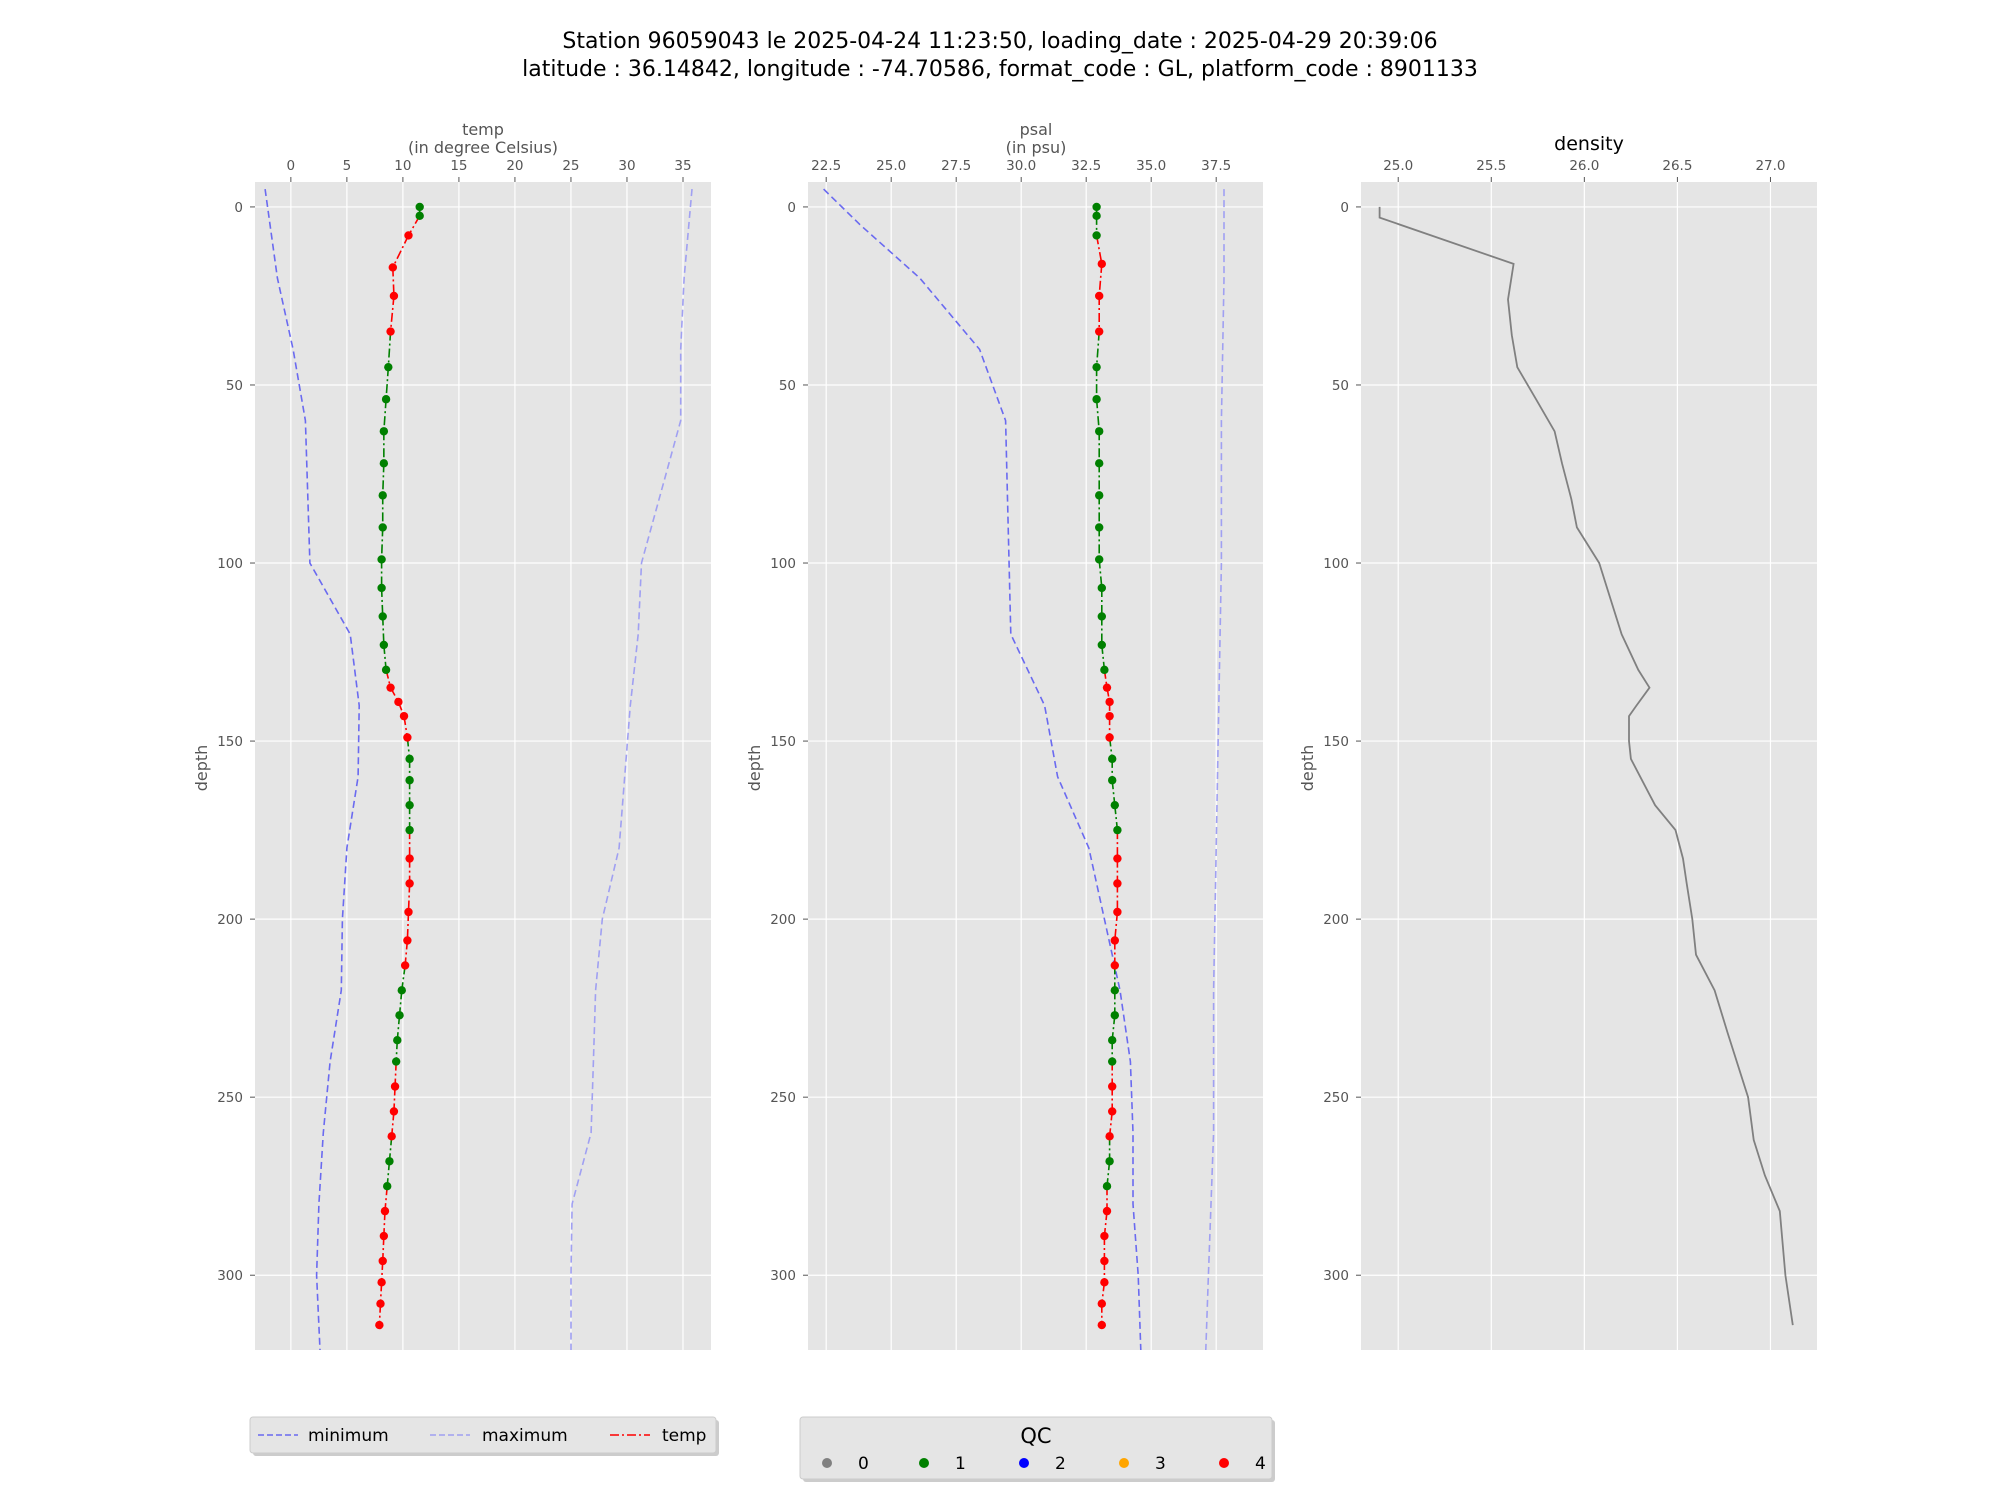 This screenshot has width=2000, height=1500. What do you see at coordinates (1336, 1098) in the screenshot?
I see `density-ytick-label: 250` at bounding box center [1336, 1098].